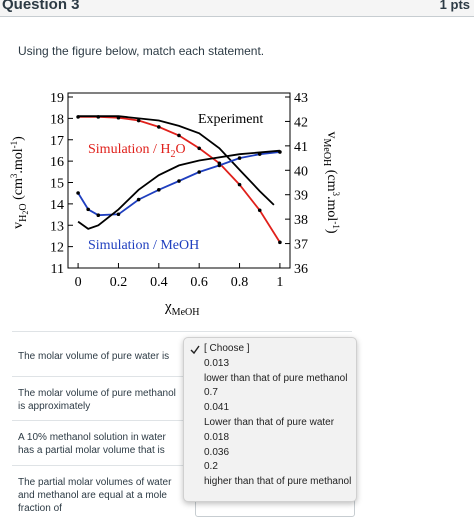  I want to click on dropdown-option: higher than that of pure methanol, so click(278, 482).